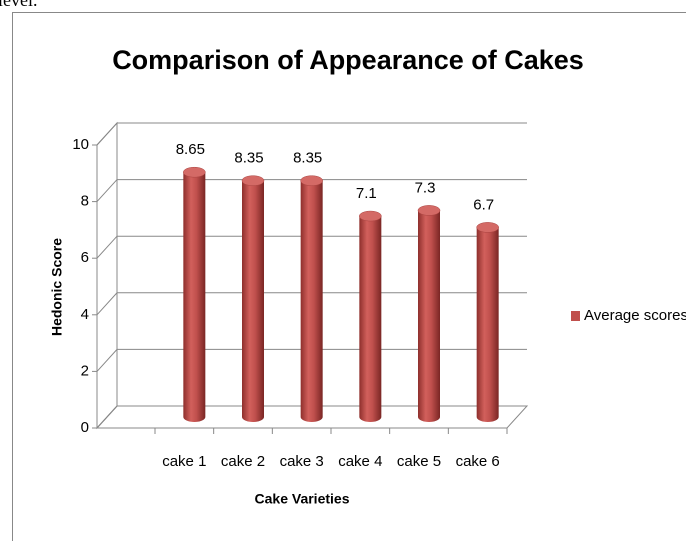 This screenshot has width=686, height=541. What do you see at coordinates (85, 370) in the screenshot?
I see `y-tick-label: 2` at bounding box center [85, 370].